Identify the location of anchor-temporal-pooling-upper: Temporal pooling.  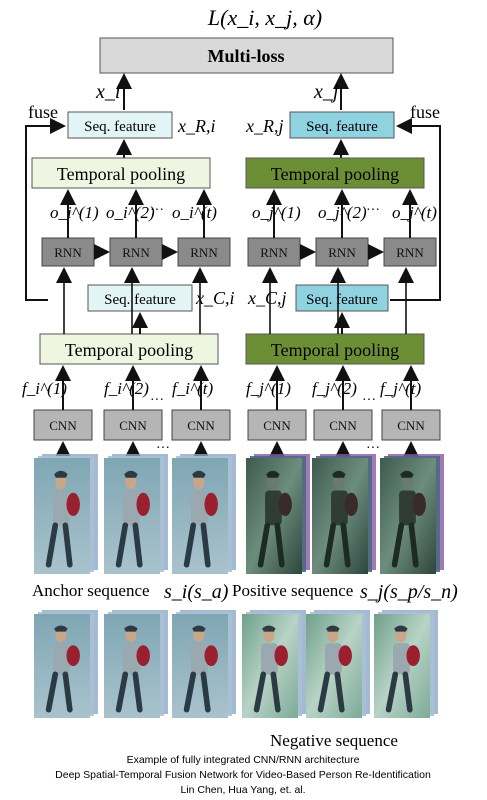
(121, 173).